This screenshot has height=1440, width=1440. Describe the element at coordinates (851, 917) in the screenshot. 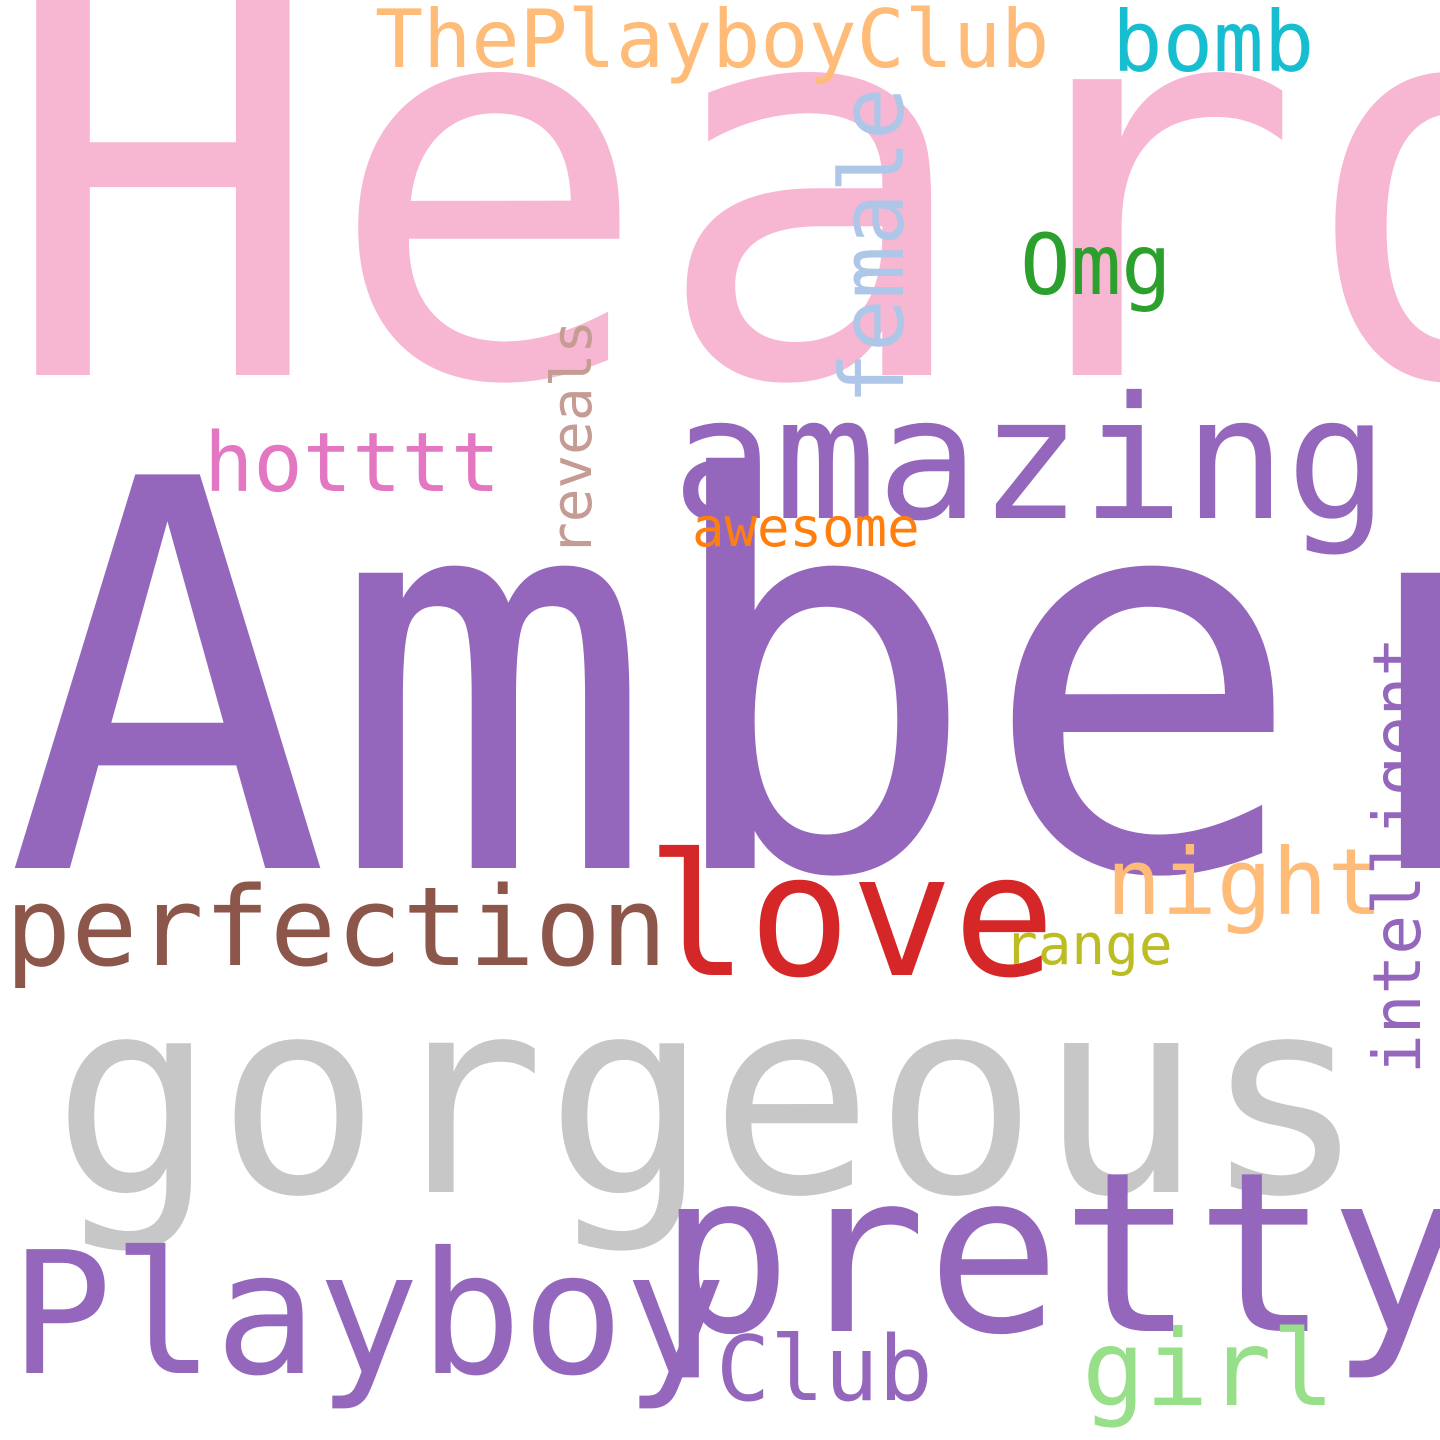

I see `word-love: love` at that location.